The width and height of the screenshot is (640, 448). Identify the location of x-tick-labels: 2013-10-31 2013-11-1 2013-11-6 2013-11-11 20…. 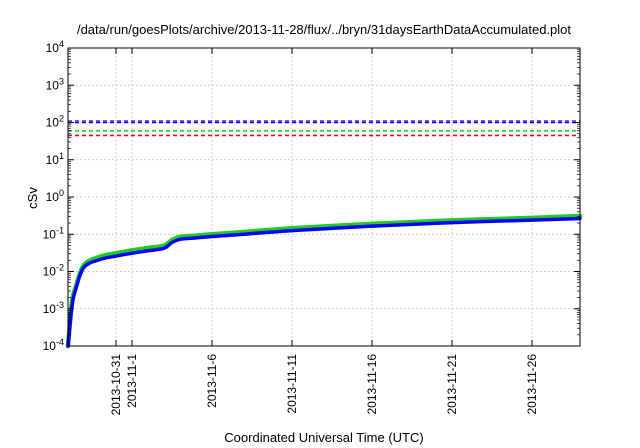
(324, 385).